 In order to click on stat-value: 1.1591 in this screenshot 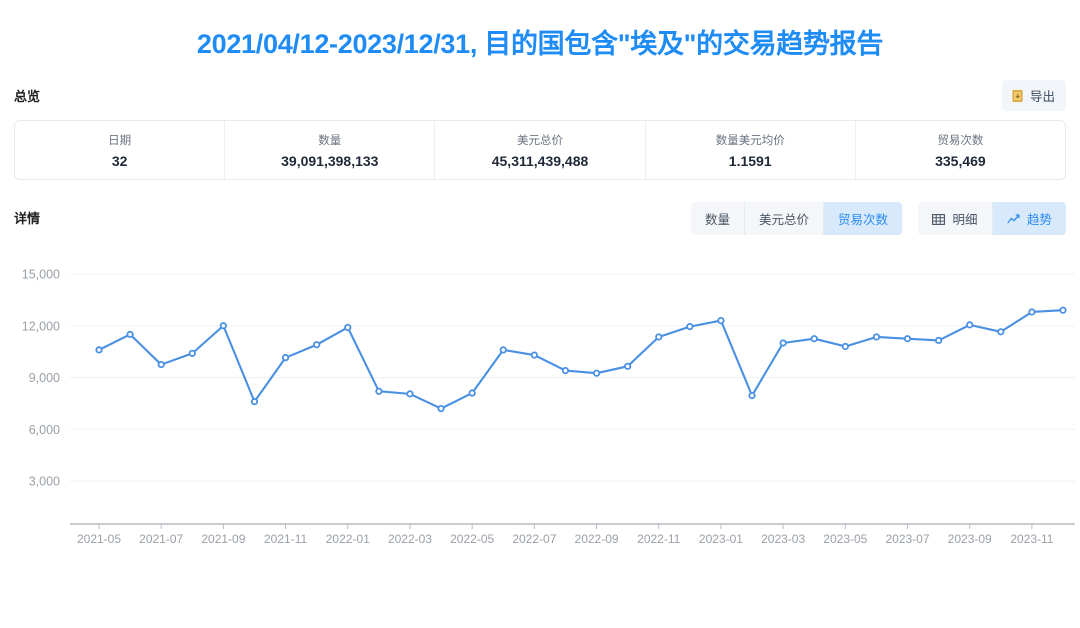, I will do `click(750, 160)`.